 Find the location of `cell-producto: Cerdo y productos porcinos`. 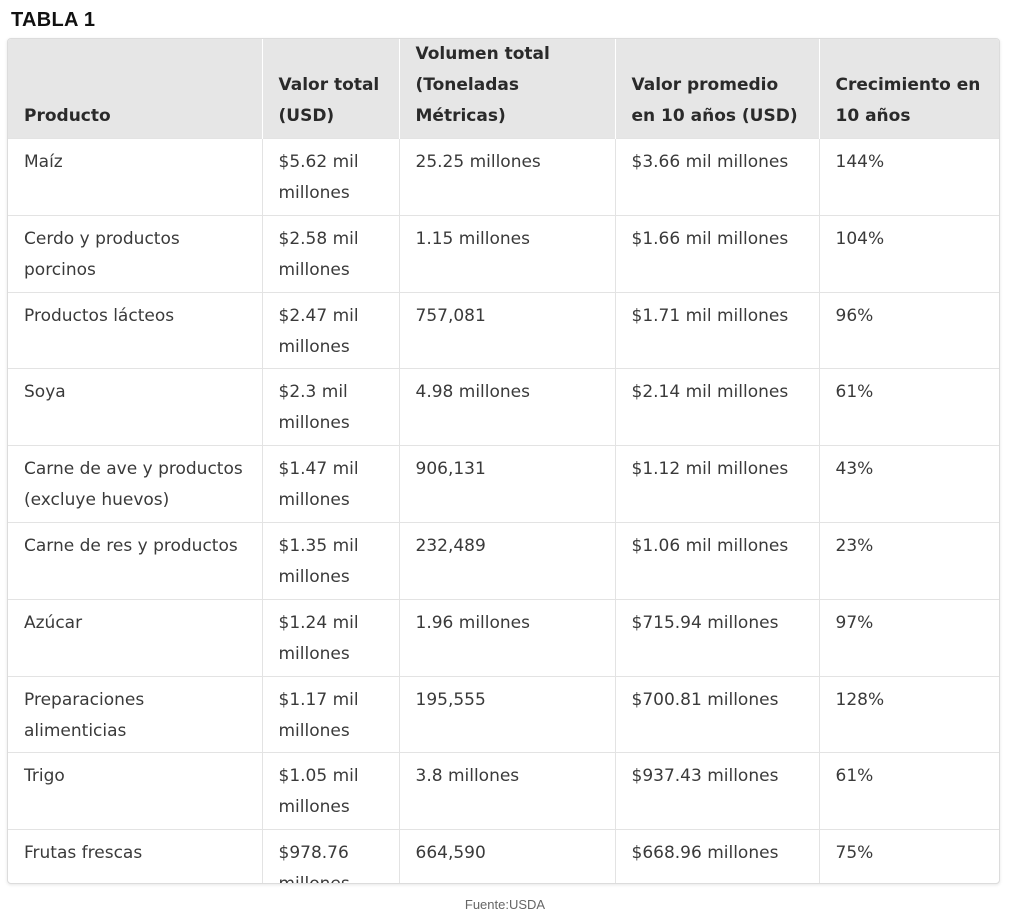

cell-producto: Cerdo y productos porcinos is located at coordinates (102, 254).